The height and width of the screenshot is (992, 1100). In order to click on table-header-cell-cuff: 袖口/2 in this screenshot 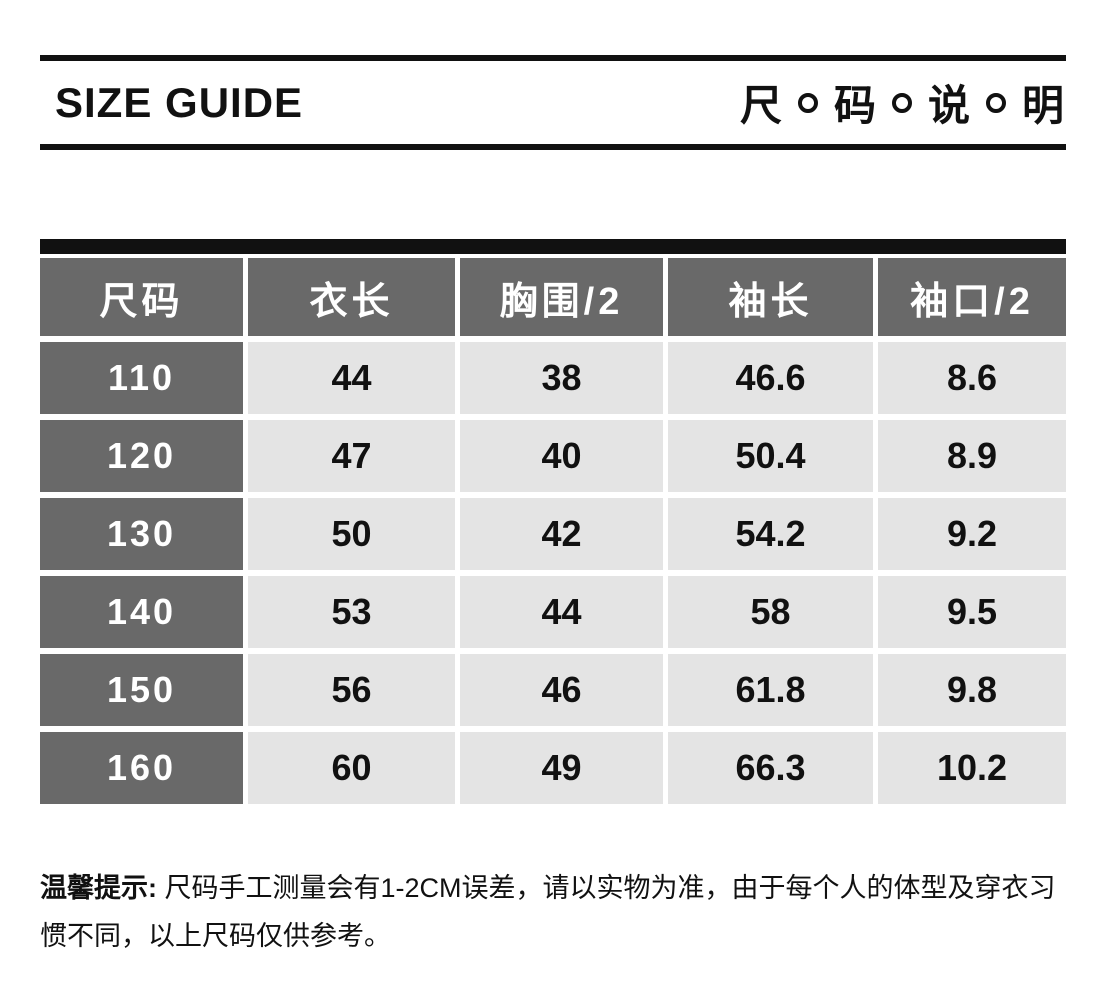, I will do `click(972, 297)`.